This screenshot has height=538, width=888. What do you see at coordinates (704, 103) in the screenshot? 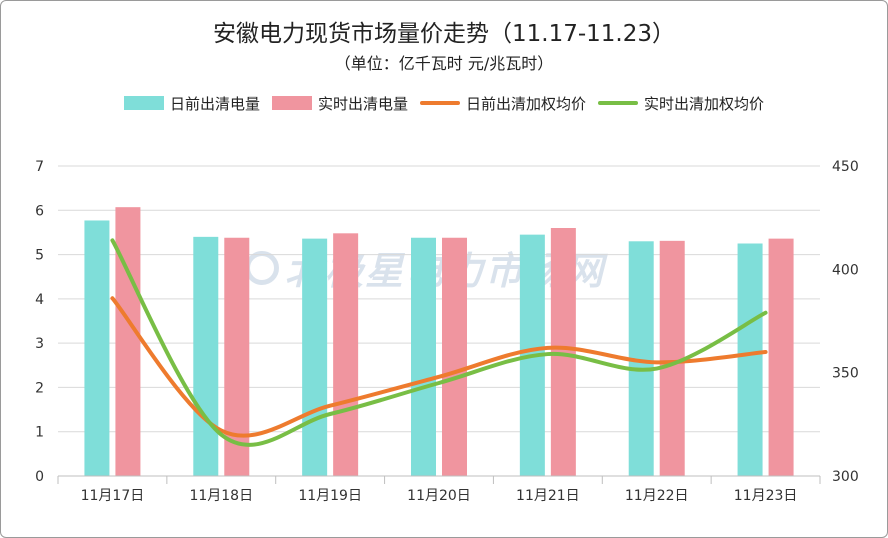
I see `legend-label-realtime-price: 实时出清加权均价` at bounding box center [704, 103].